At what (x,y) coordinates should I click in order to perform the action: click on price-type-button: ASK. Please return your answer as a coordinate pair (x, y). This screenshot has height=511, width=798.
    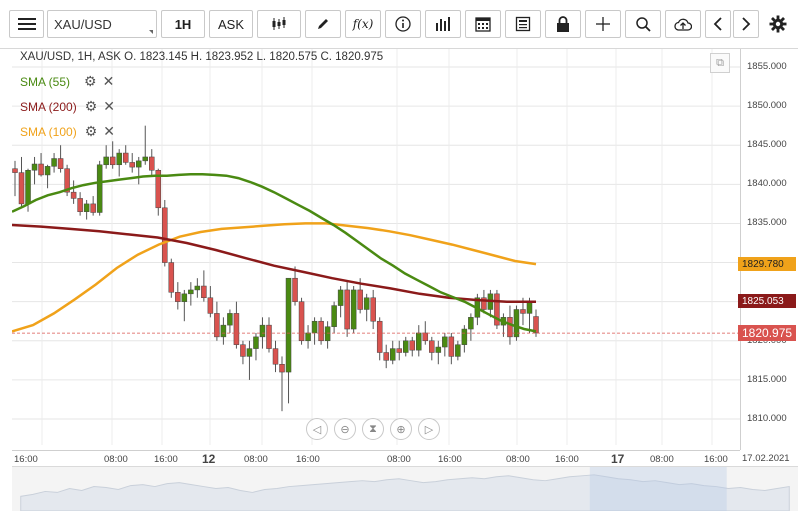
    Looking at the image, I should click on (231, 24).